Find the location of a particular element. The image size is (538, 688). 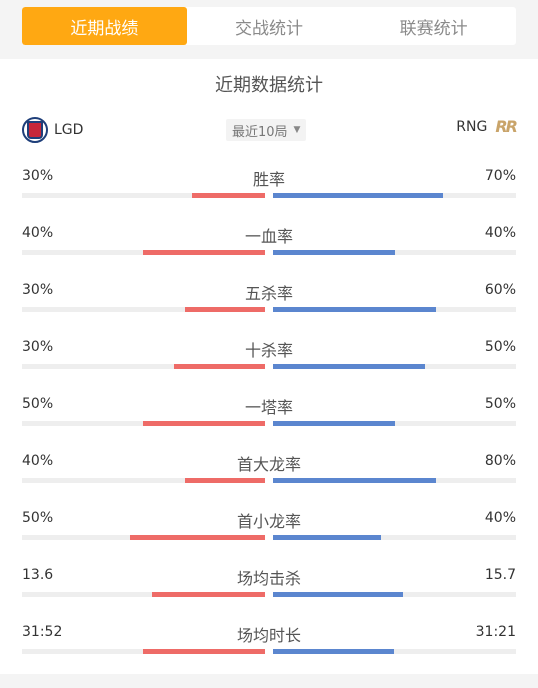

stat-row: 13.6 场均击杀 15.7 is located at coordinates (269, 592).